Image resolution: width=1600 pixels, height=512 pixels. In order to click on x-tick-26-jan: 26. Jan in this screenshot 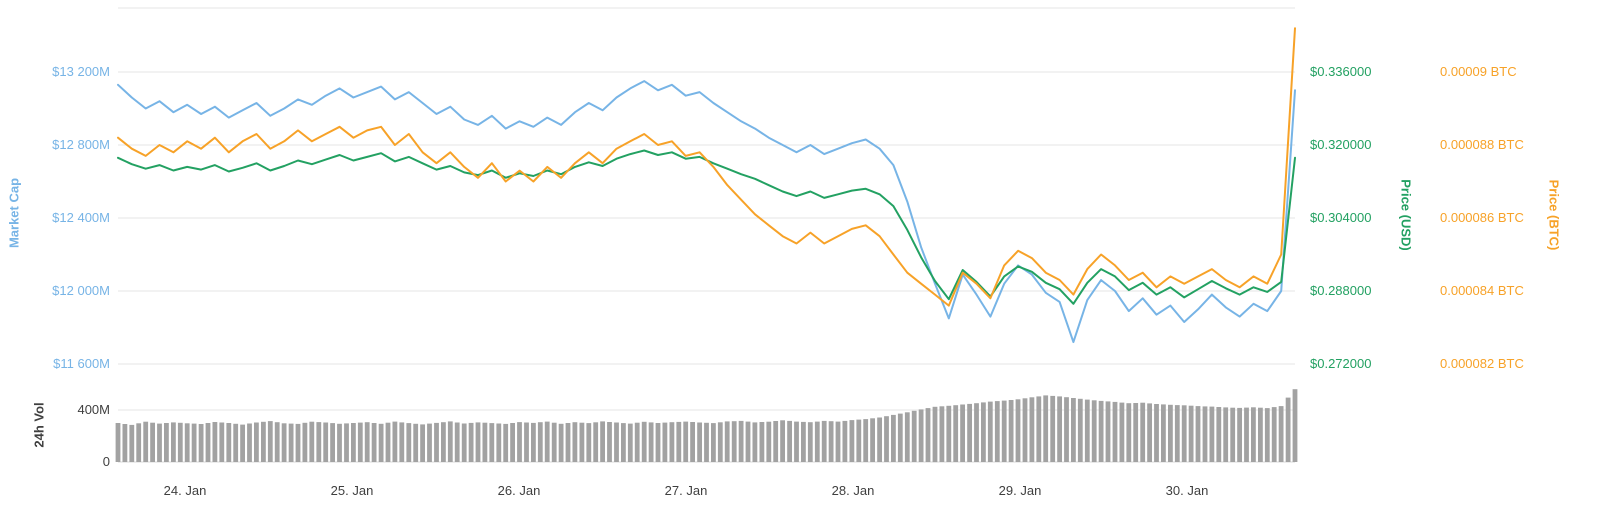, I will do `click(519, 490)`.